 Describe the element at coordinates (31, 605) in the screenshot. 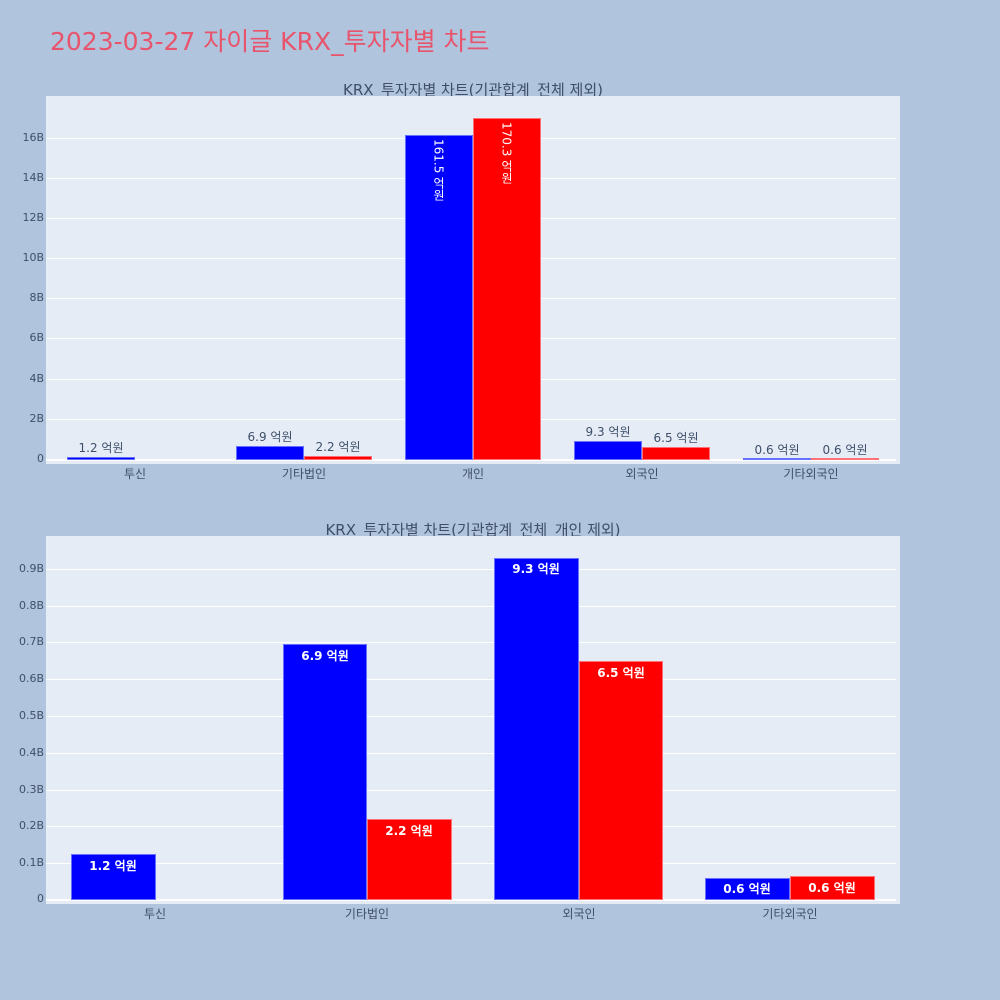

I see `y-tick: 0.8B` at that location.